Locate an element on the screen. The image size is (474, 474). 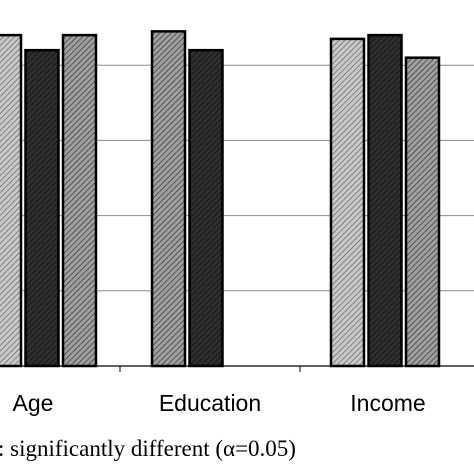
category-labels: Age Education Income is located at coordinates (219, 403).